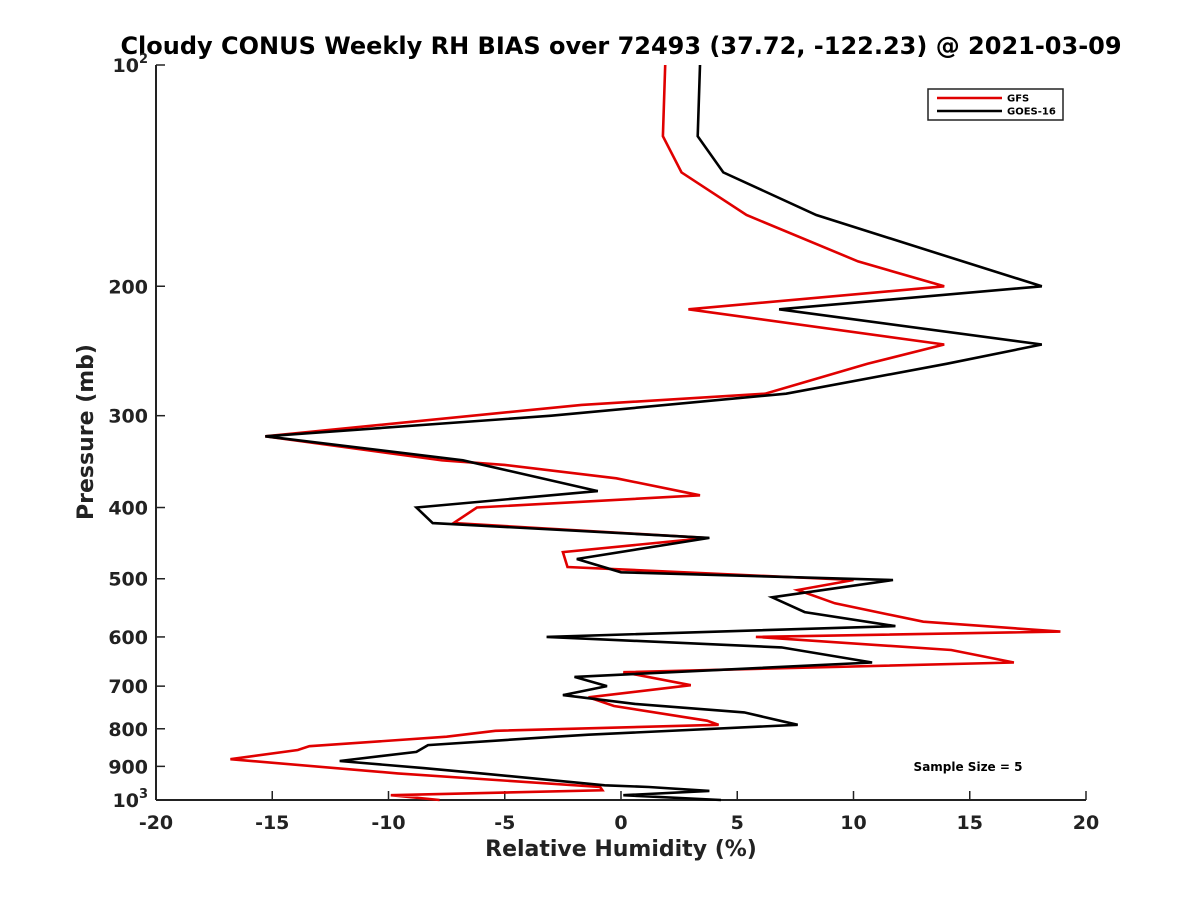 The width and height of the screenshot is (1200, 900). I want to click on x-tick-label: -10, so click(388, 823).